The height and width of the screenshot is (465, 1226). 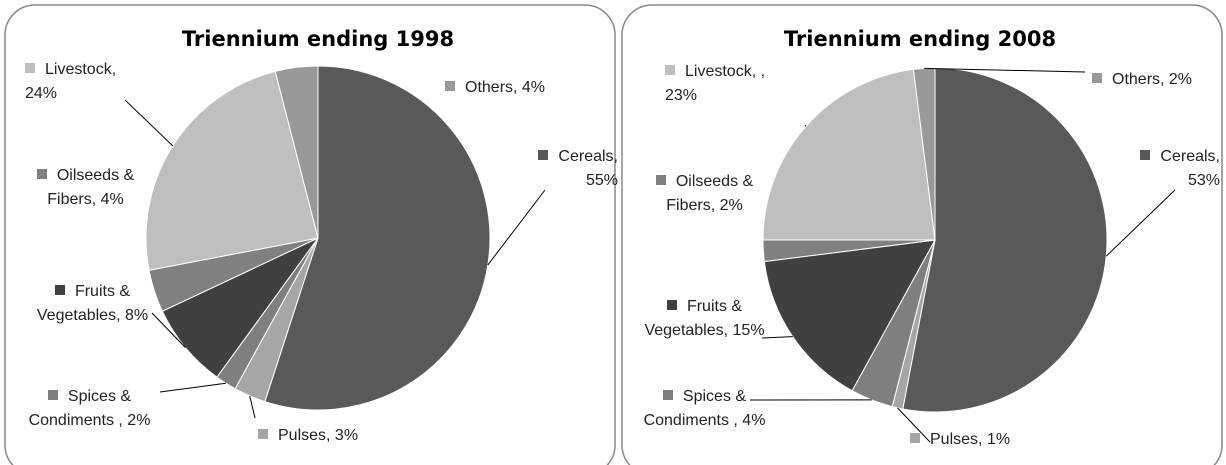 I want to click on data-label: Fruits & Vegetables, 8%, so click(x=92, y=304).